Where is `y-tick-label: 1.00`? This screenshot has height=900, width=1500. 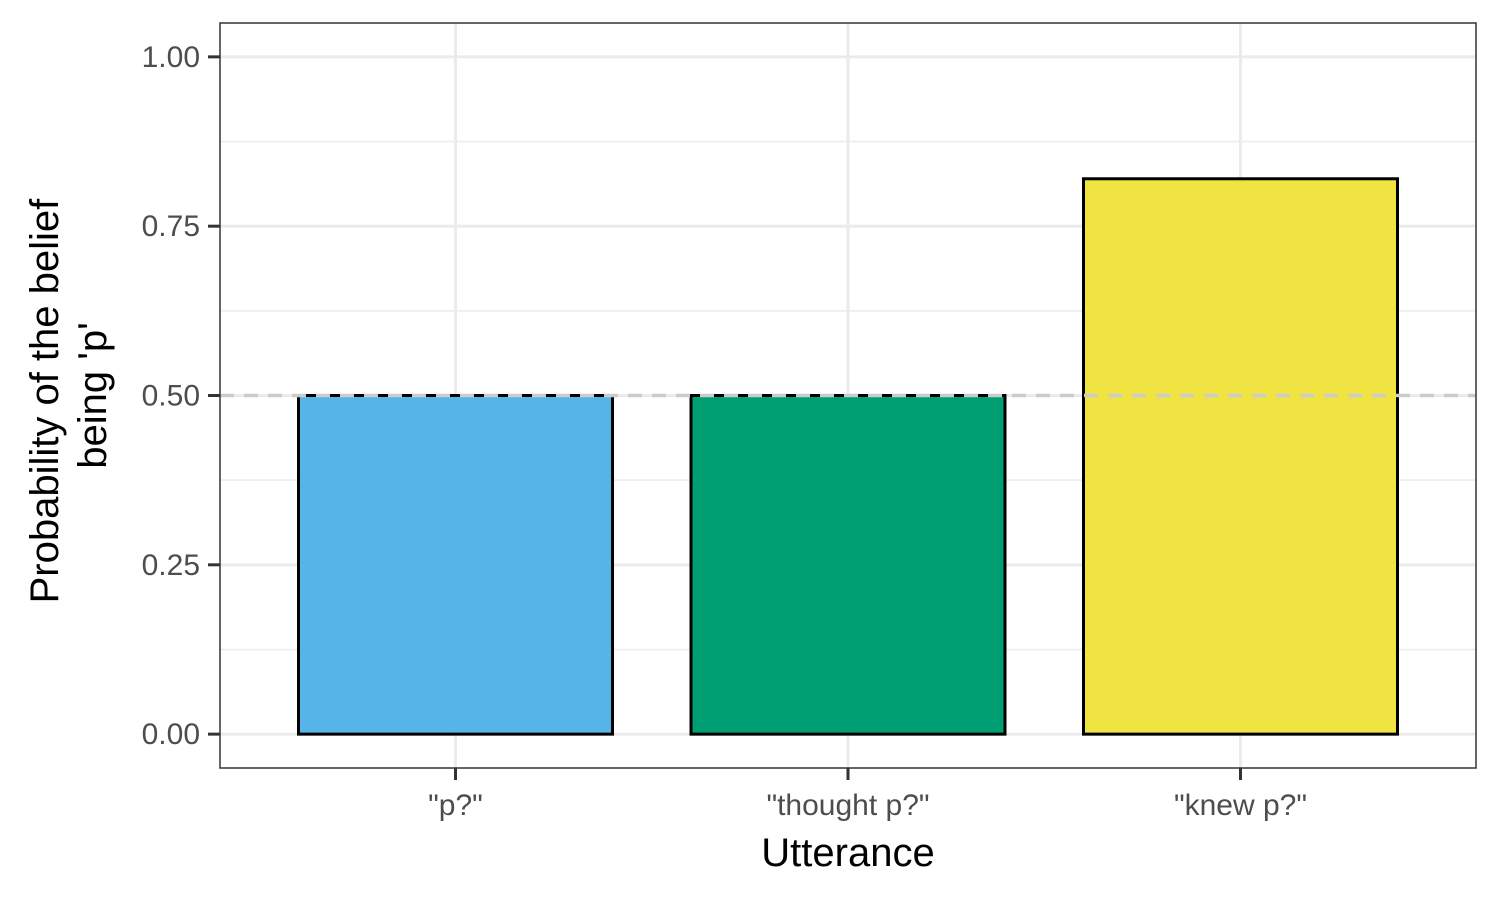 y-tick-label: 1.00 is located at coordinates (171, 57).